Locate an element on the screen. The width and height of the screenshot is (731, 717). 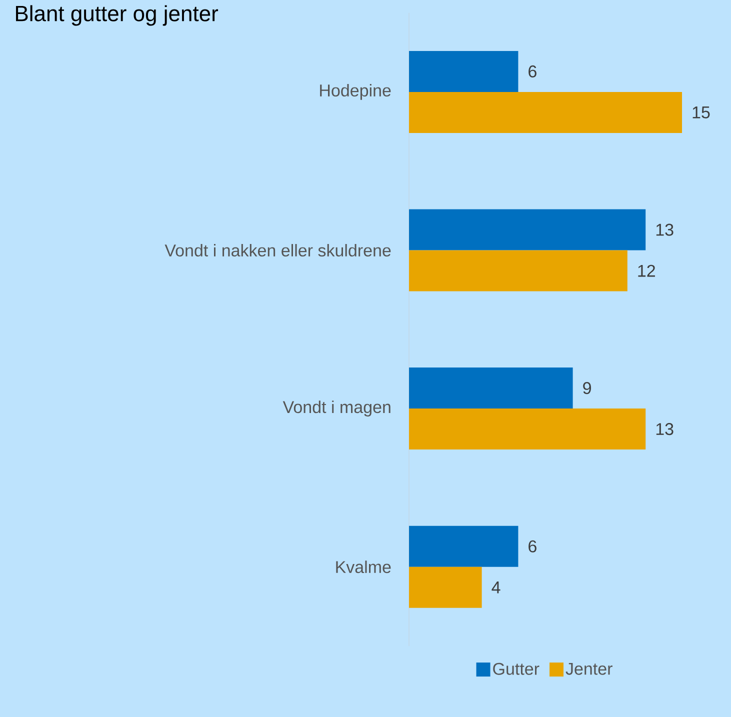
text: Blant gutter og jenter is located at coordinates (117, 15).